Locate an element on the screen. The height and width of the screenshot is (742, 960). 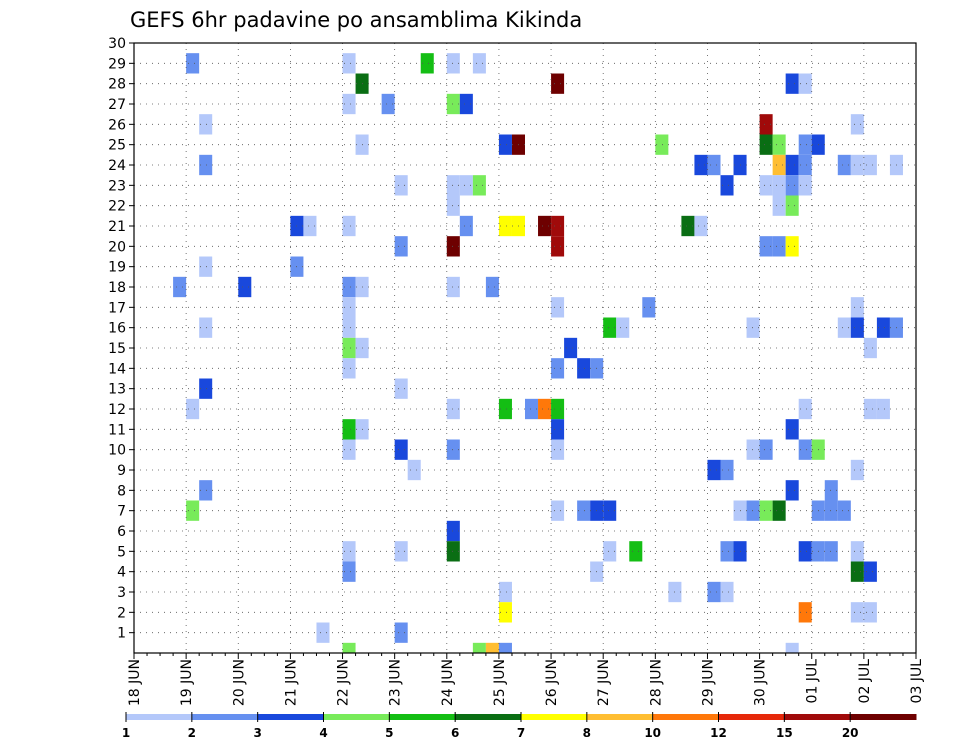
x-tick-label: 29 JUN is located at coordinates (708, 682).